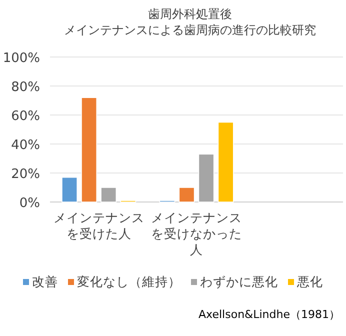  Describe the element at coordinates (309, 281) in the screenshot. I see `legend-label: 悪化` at that location.